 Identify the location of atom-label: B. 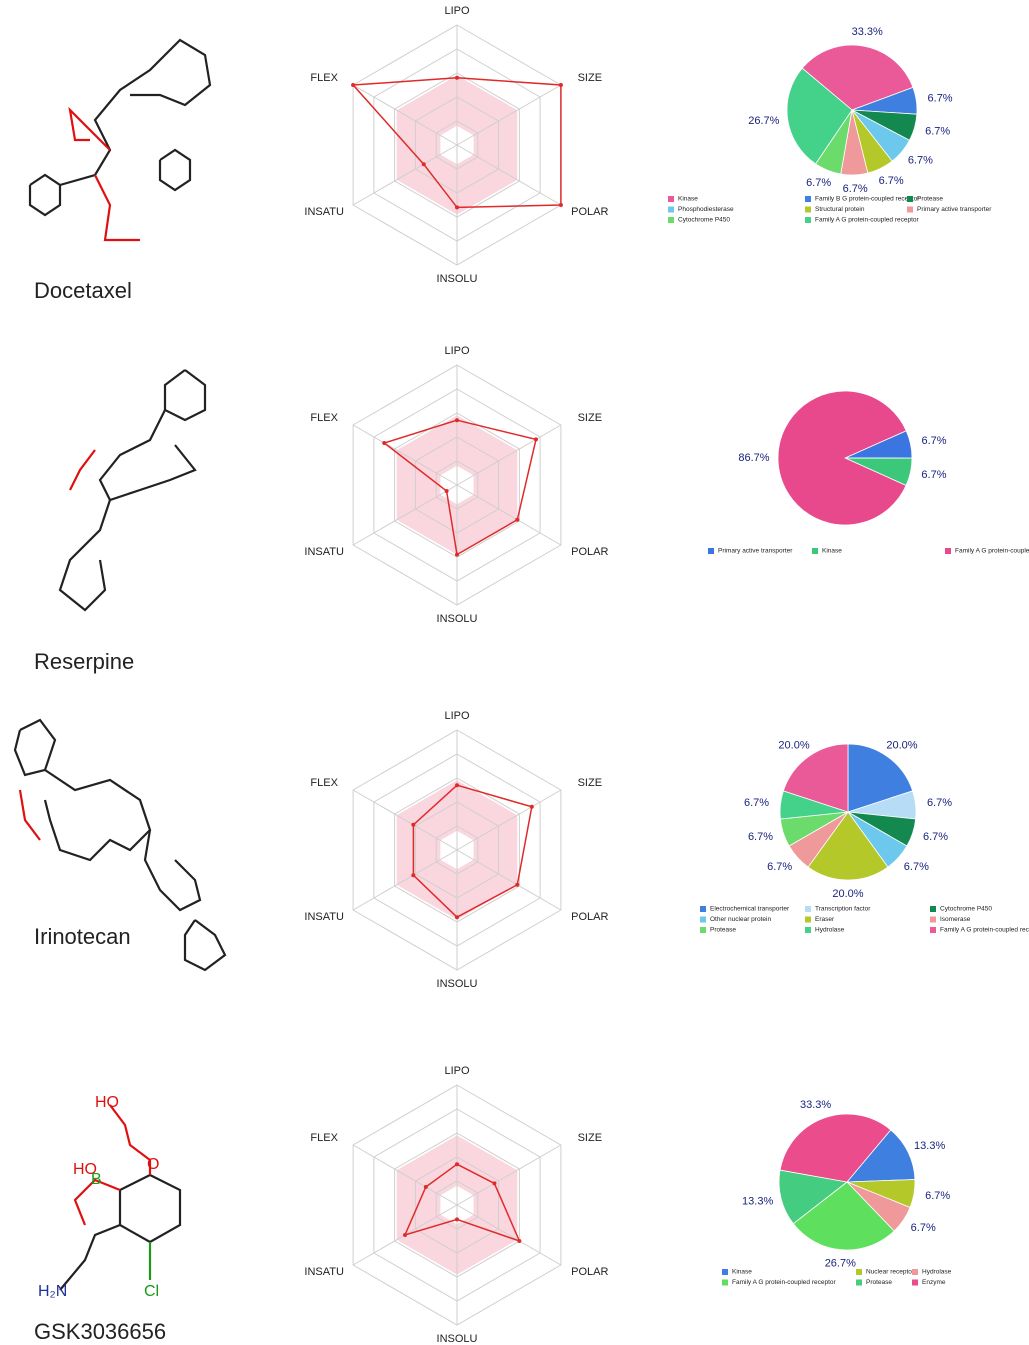
(96, 1179).